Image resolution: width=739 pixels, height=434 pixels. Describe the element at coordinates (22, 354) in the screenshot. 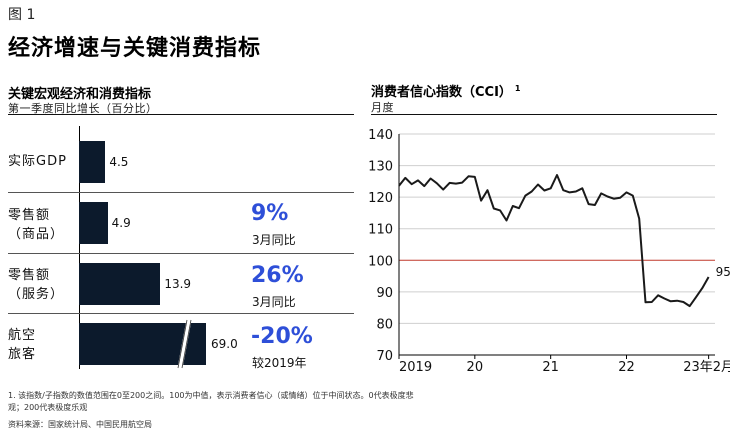

I see `row-label-line: 旅客` at that location.